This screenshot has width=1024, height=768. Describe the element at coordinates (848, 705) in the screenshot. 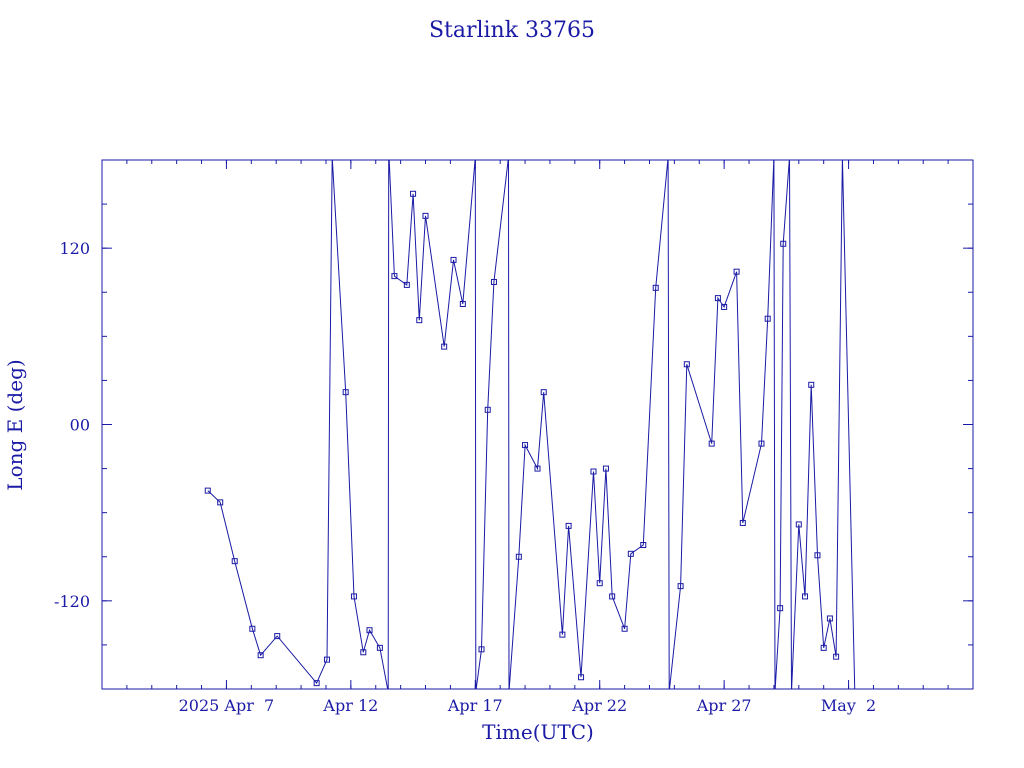

I see `x-tick-label: May 2` at that location.